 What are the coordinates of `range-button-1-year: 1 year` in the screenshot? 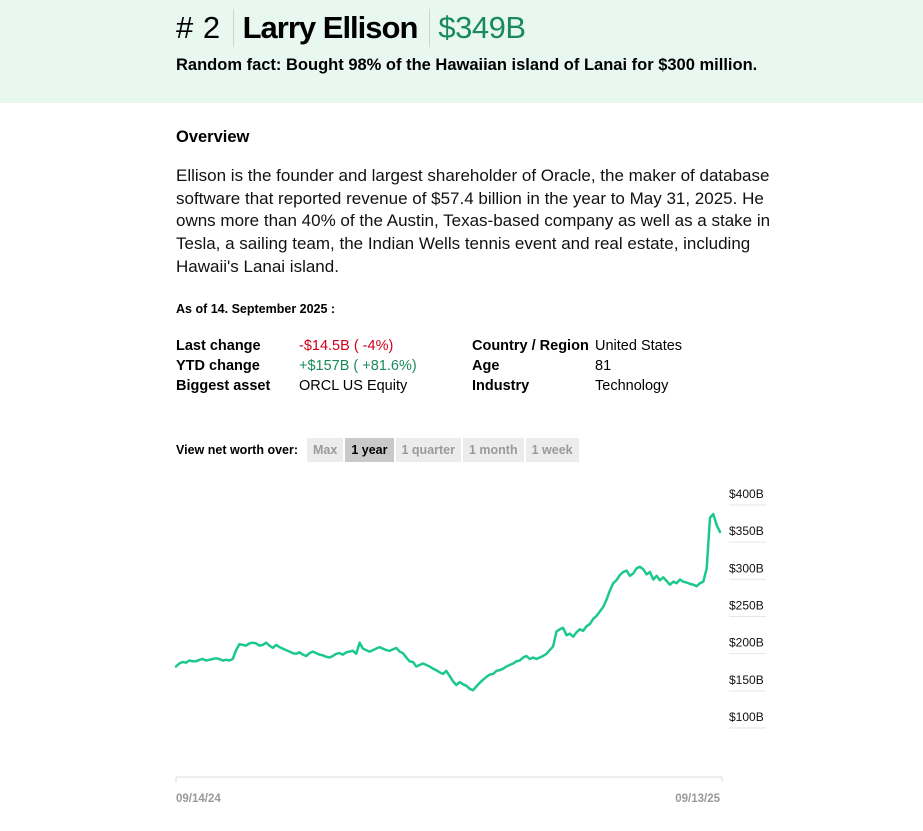 It's located at (369, 450).